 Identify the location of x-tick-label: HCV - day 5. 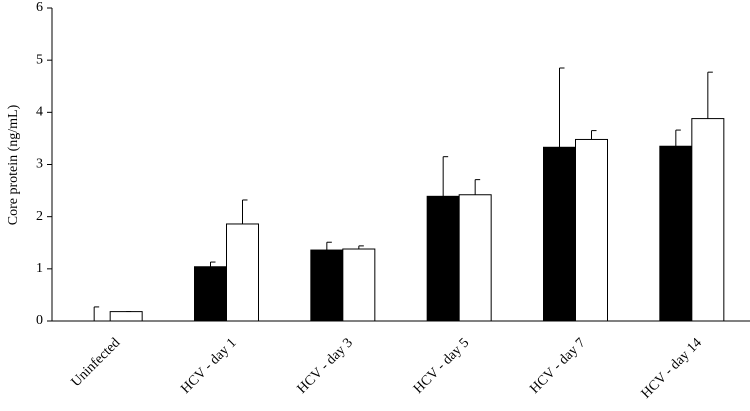
(441, 365).